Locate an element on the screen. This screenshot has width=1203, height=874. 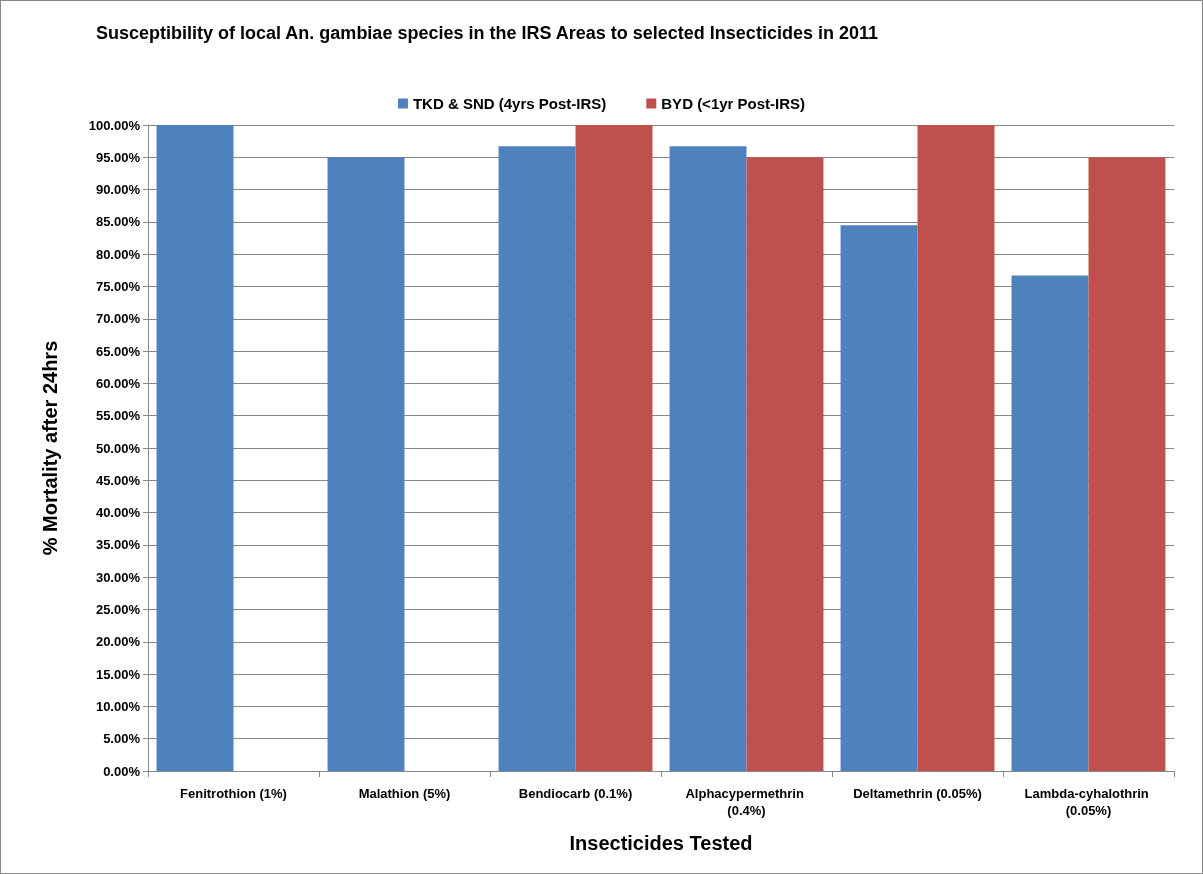
y-tick-label: 25.00% is located at coordinates (118, 609).